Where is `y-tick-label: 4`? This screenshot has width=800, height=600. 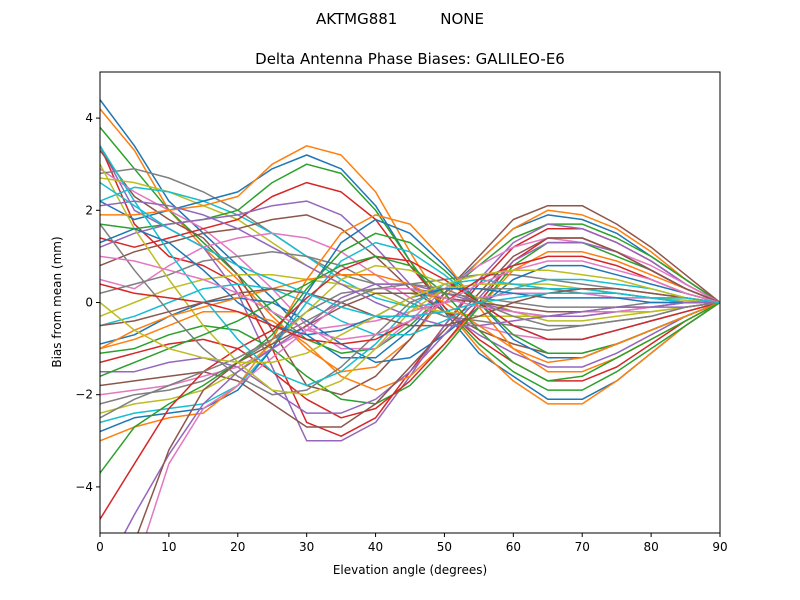 y-tick-label: 4 is located at coordinates (89, 118).